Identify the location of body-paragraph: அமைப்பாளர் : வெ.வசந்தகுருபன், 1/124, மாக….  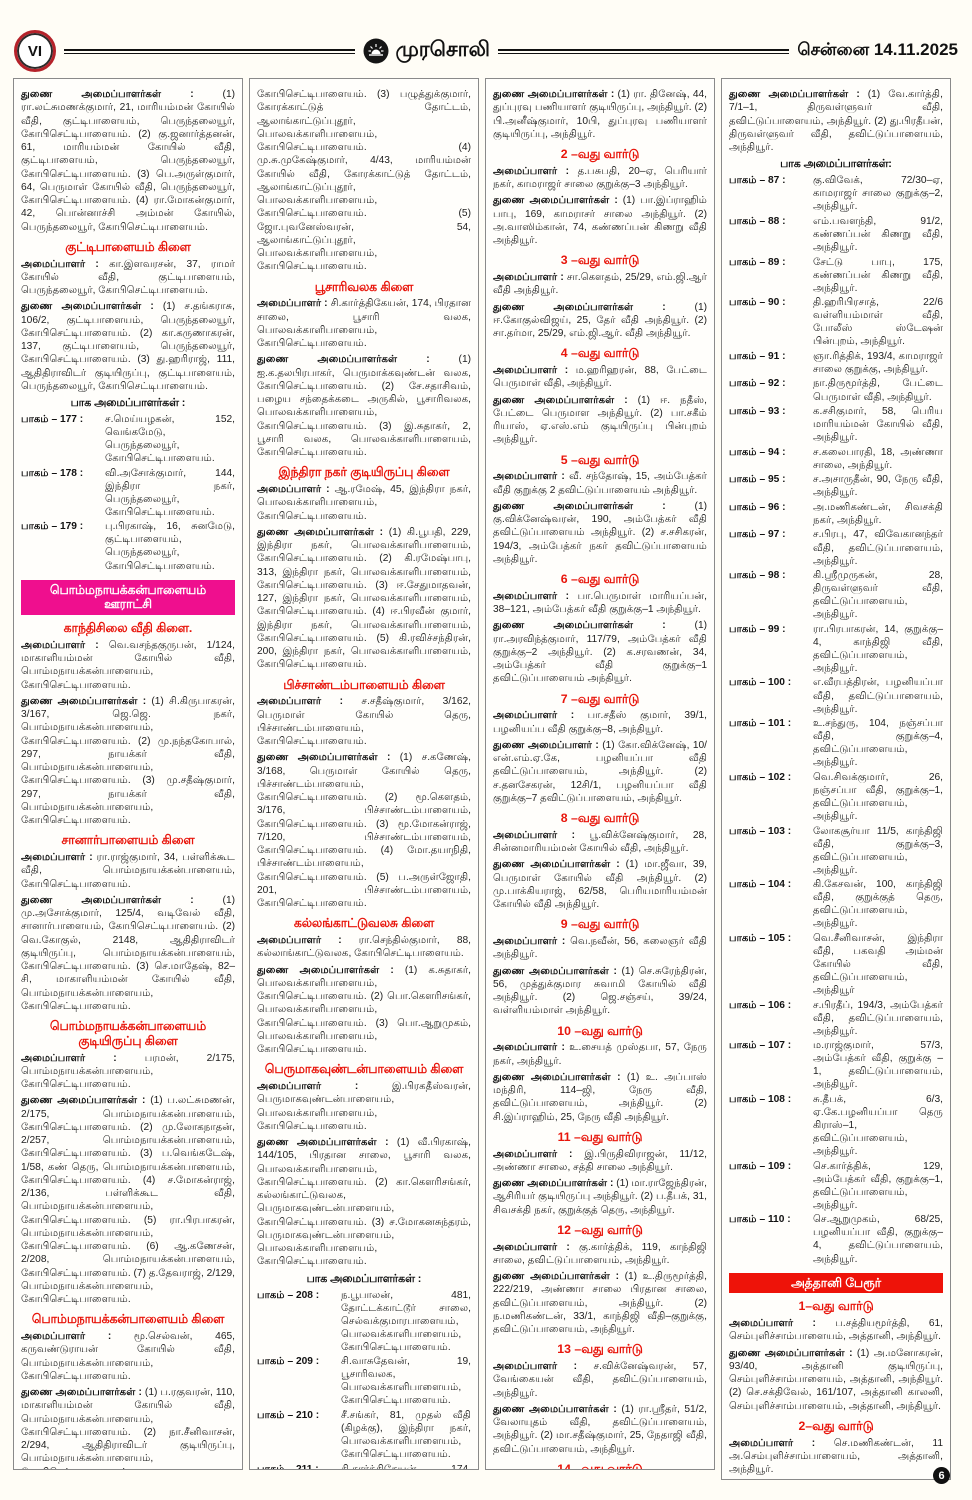
(128, 665).